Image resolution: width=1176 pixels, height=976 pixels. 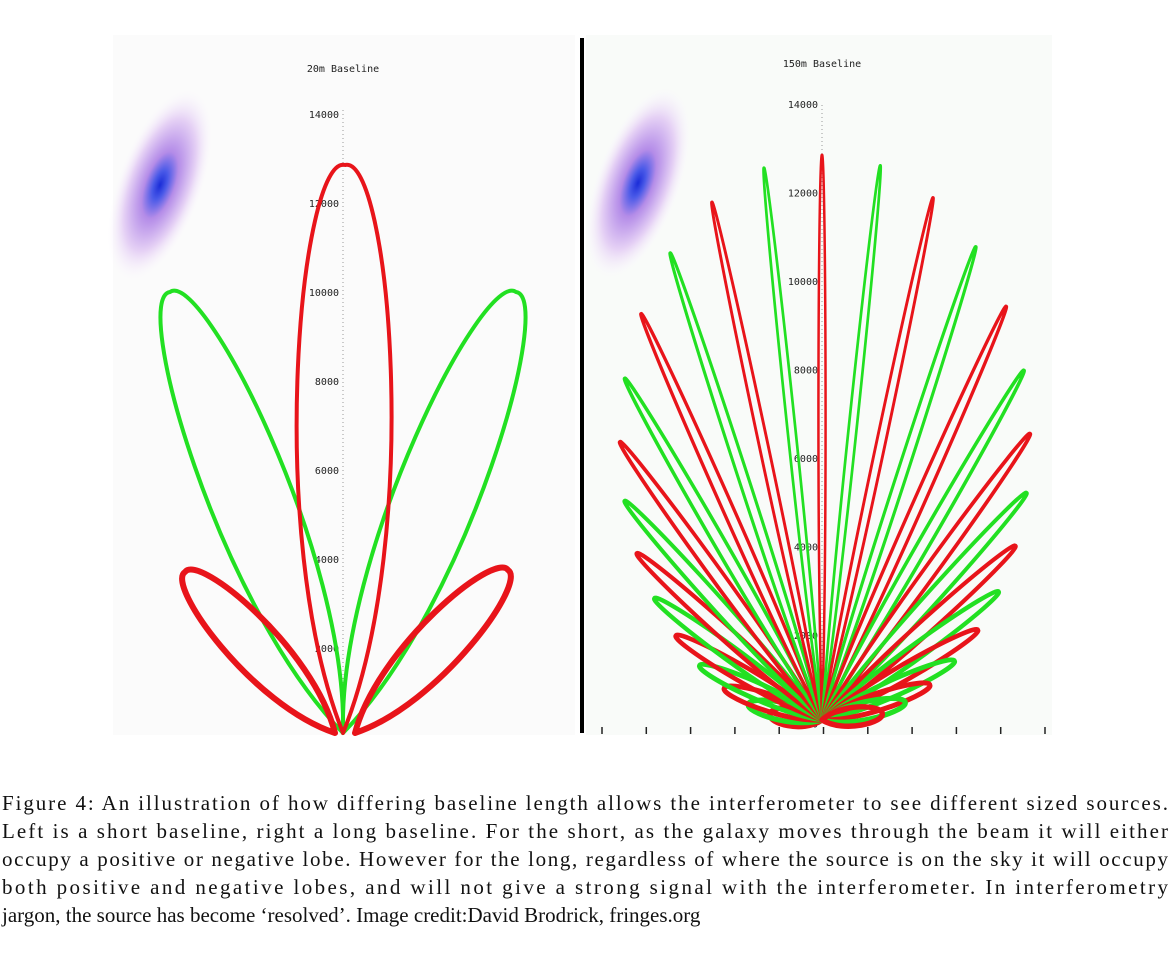 I want to click on panel-title: 20m Baseline, so click(x=343, y=69).